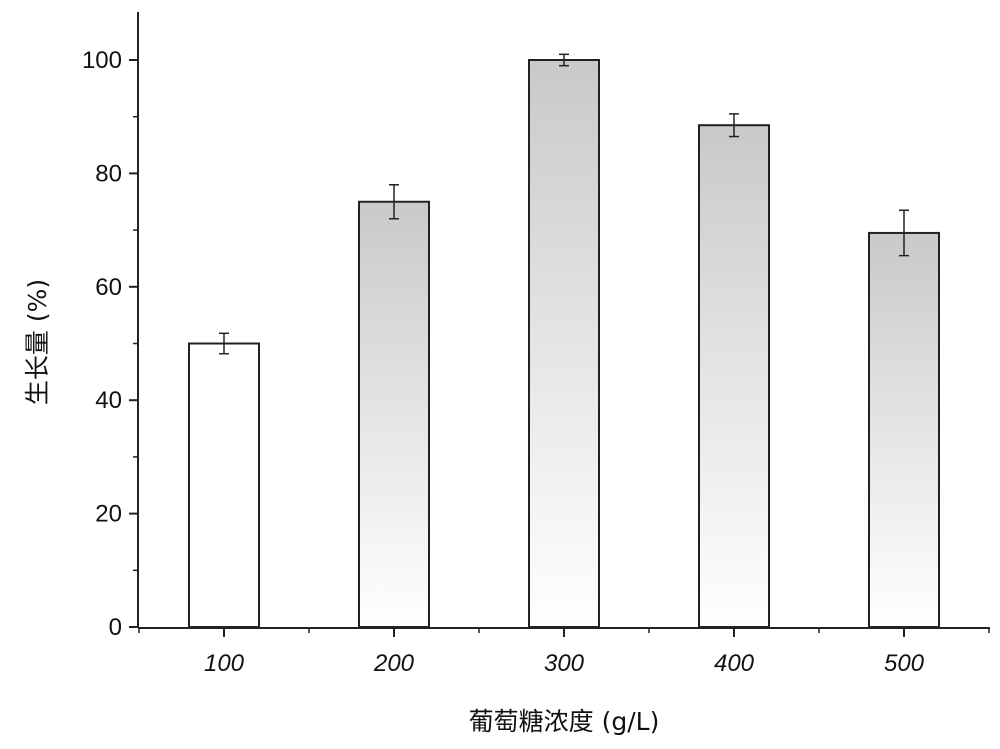 The height and width of the screenshot is (749, 1000). Describe the element at coordinates (115, 627) in the screenshot. I see `y-tick-label: 0` at that location.